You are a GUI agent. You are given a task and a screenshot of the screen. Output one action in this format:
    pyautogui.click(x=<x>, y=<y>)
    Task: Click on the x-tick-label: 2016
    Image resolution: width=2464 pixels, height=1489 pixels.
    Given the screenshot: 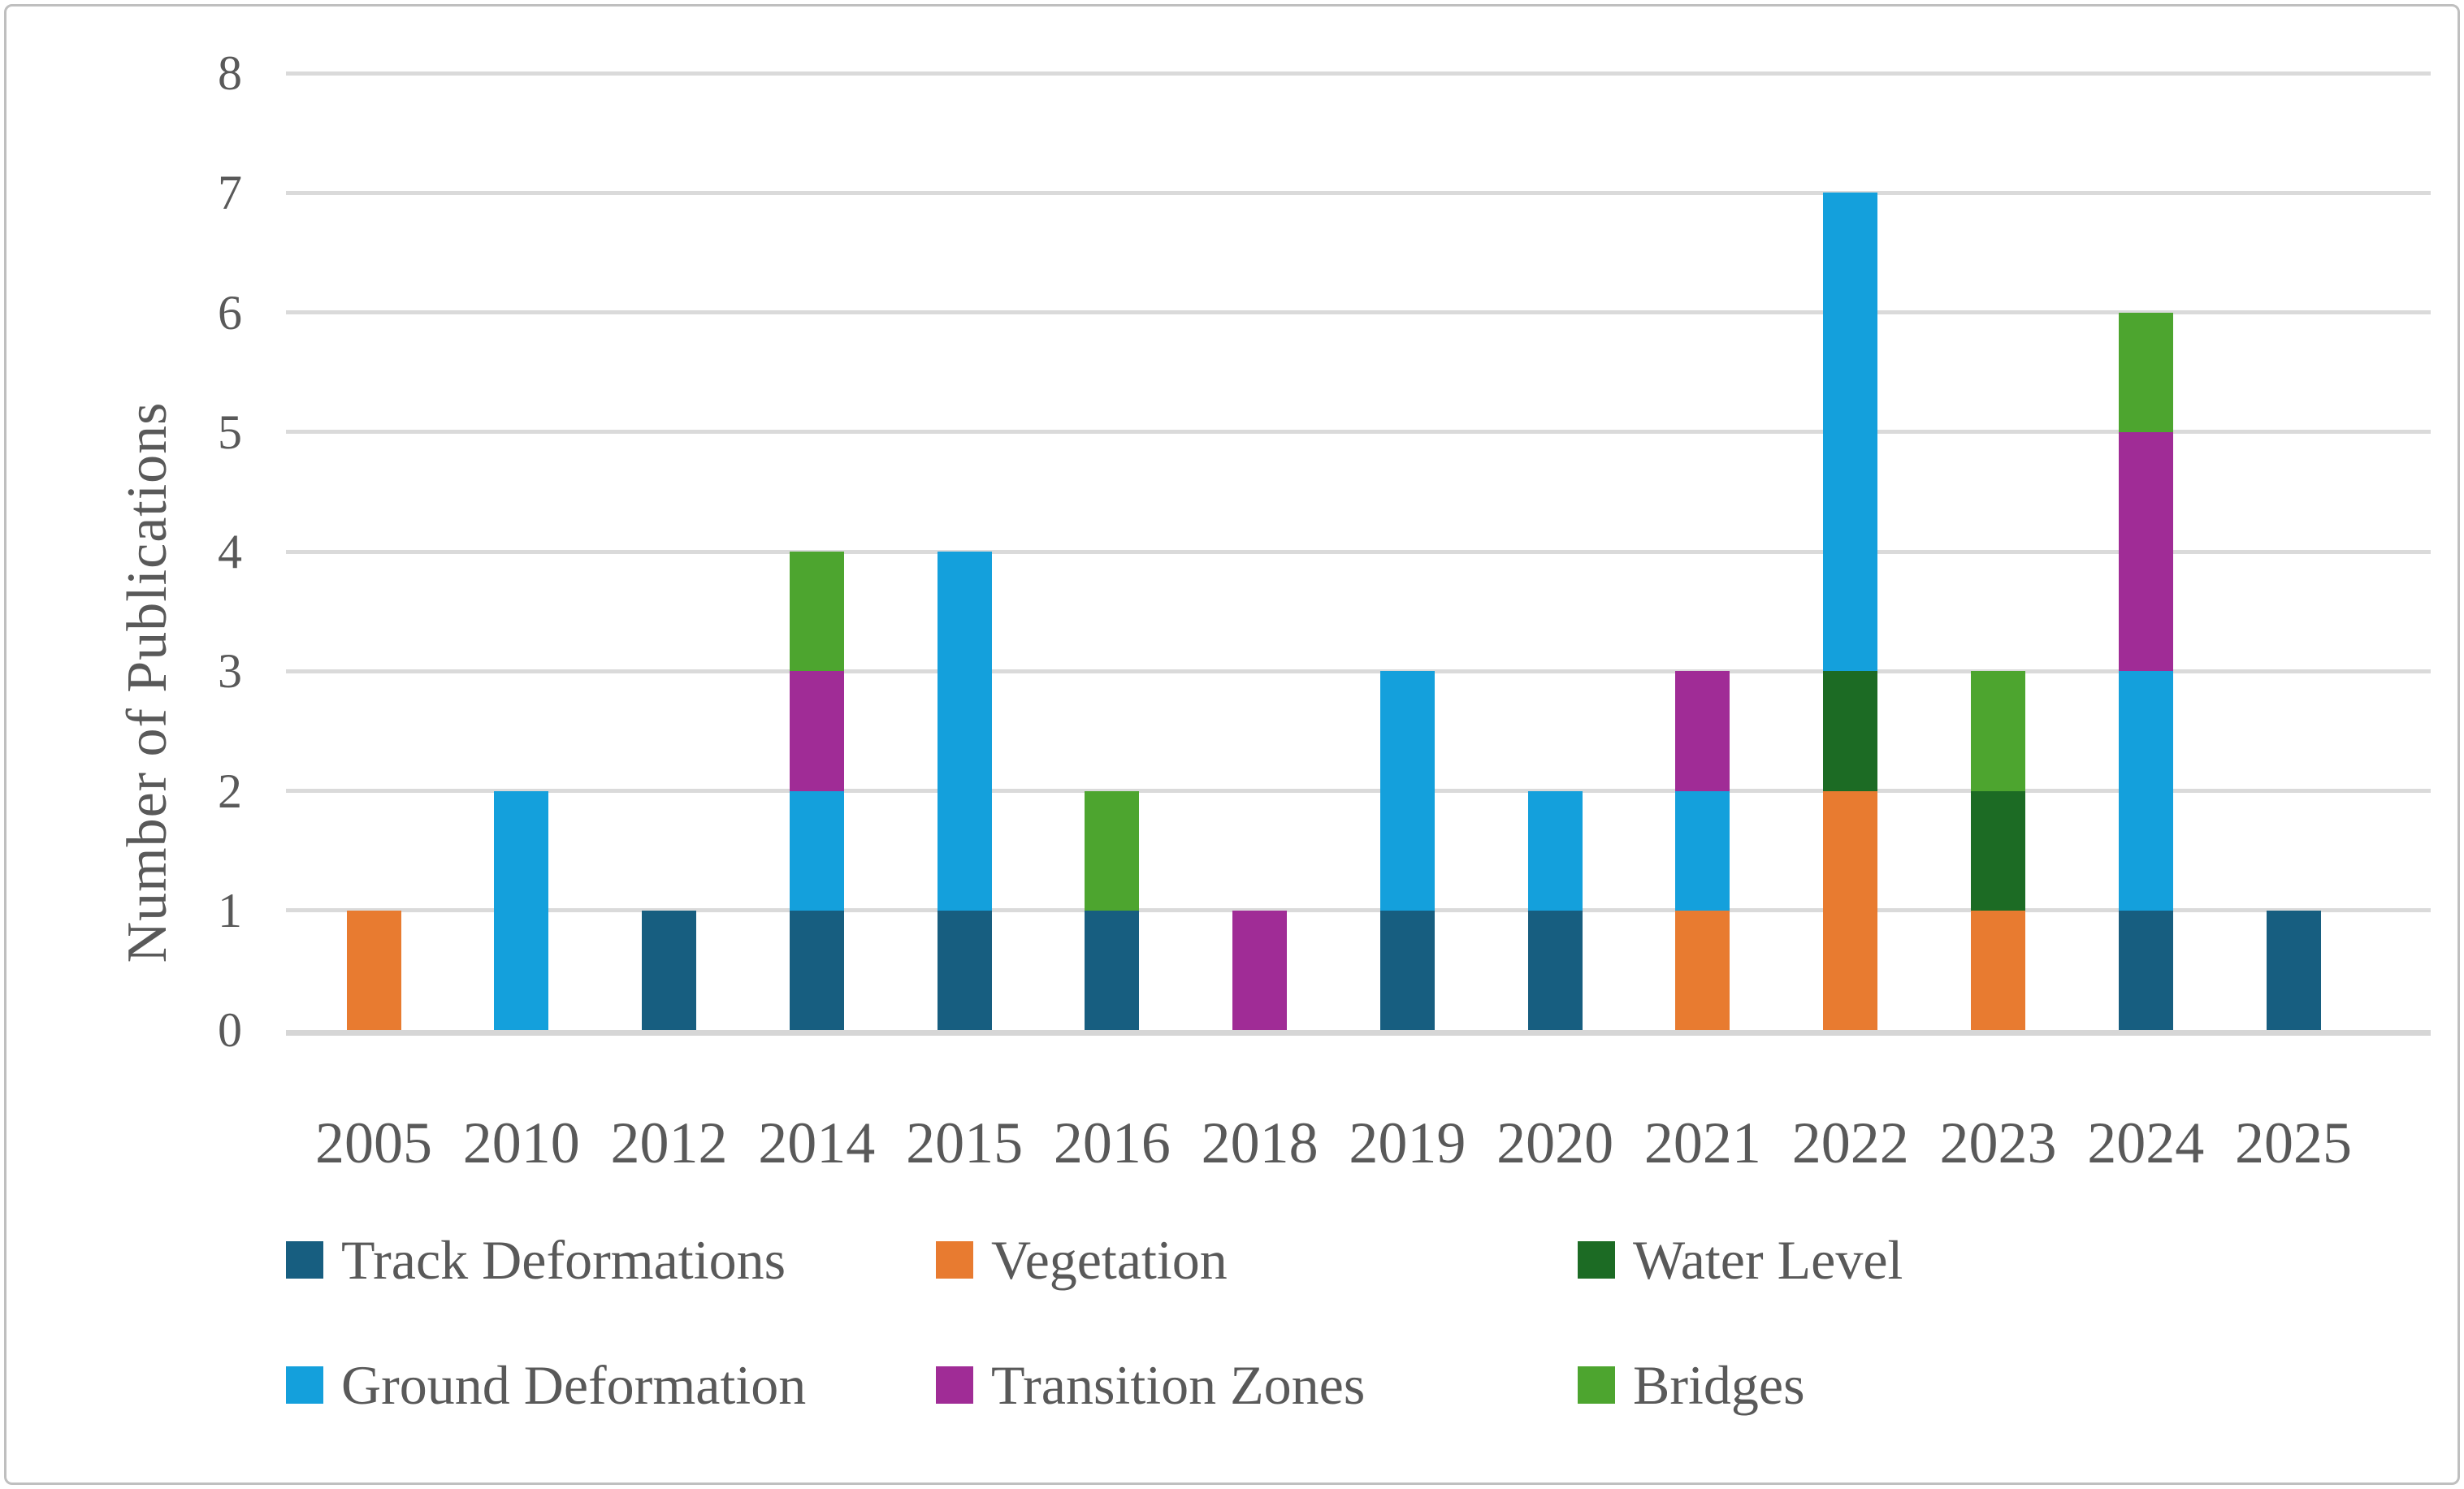 What is the action you would take?
    pyautogui.click(x=1112, y=1142)
    